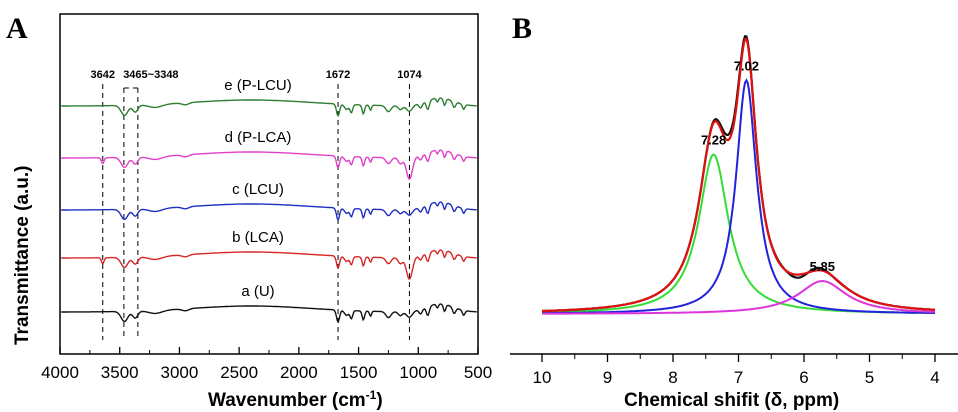 The height and width of the screenshot is (412, 958). I want to click on a-marker-label: 1672, so click(338, 75).